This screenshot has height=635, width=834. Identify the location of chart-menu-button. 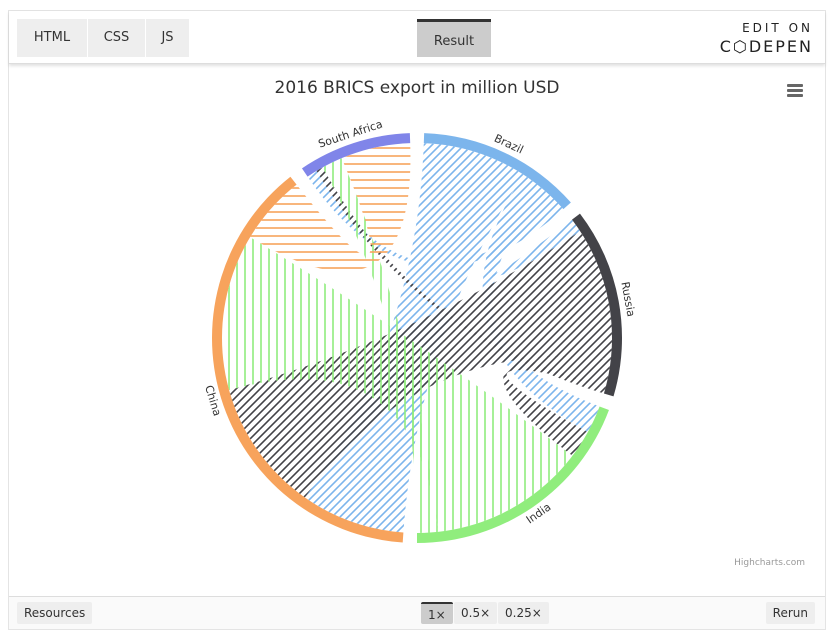
(795, 91).